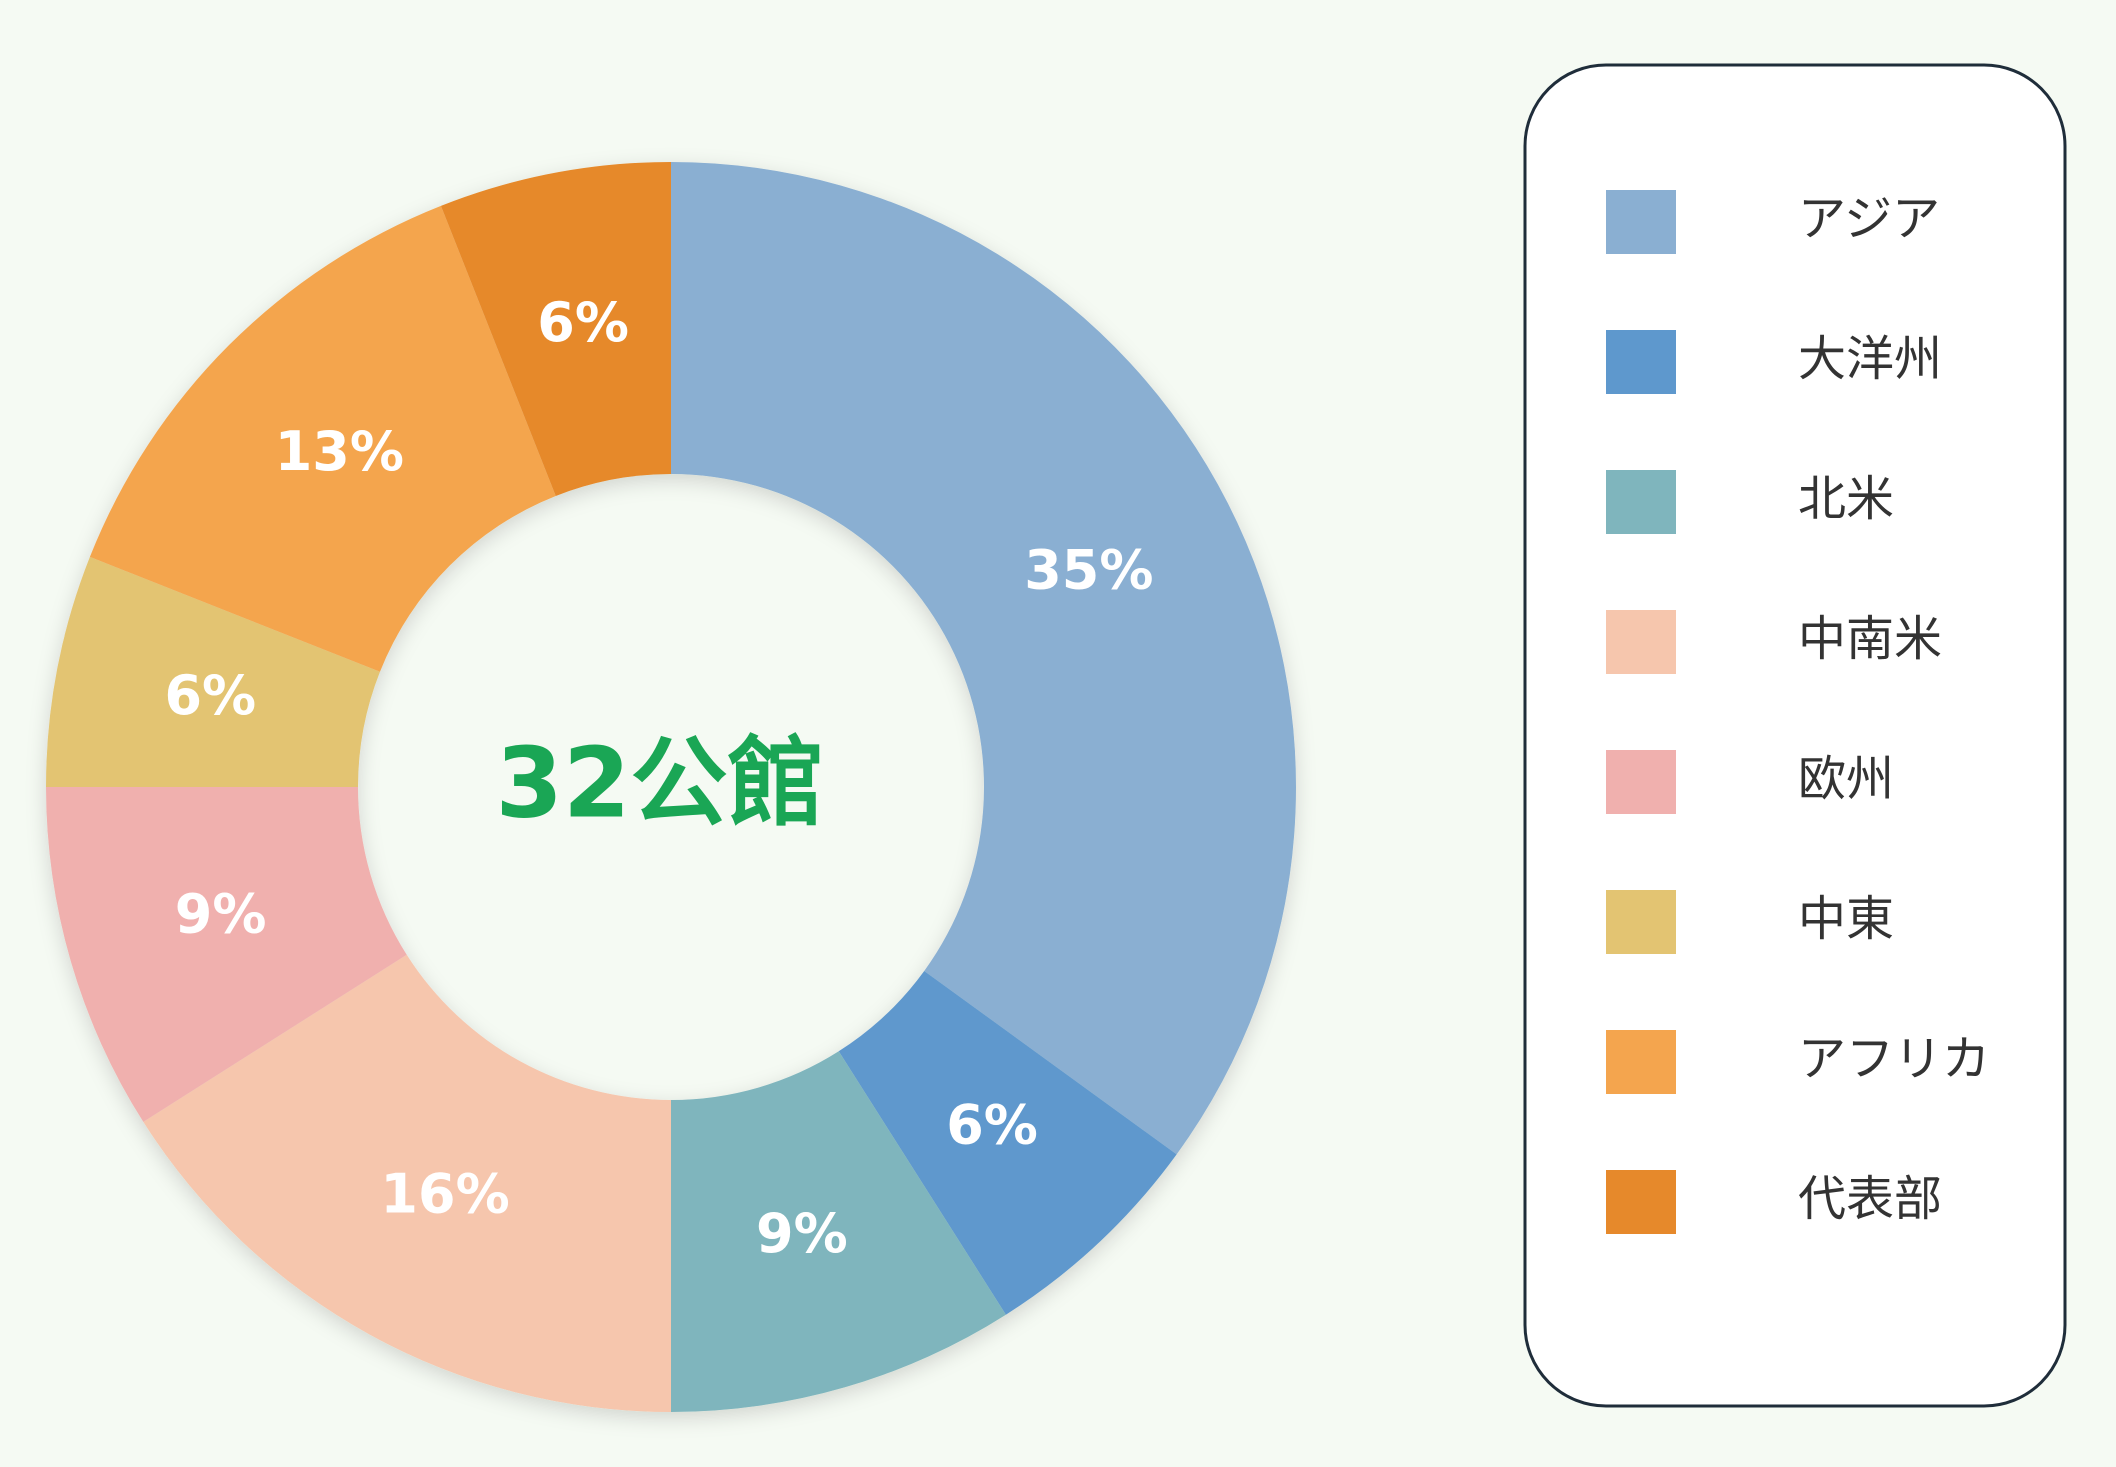  Describe the element at coordinates (1846, 779) in the screenshot. I see `legend-label: 欧州` at that location.